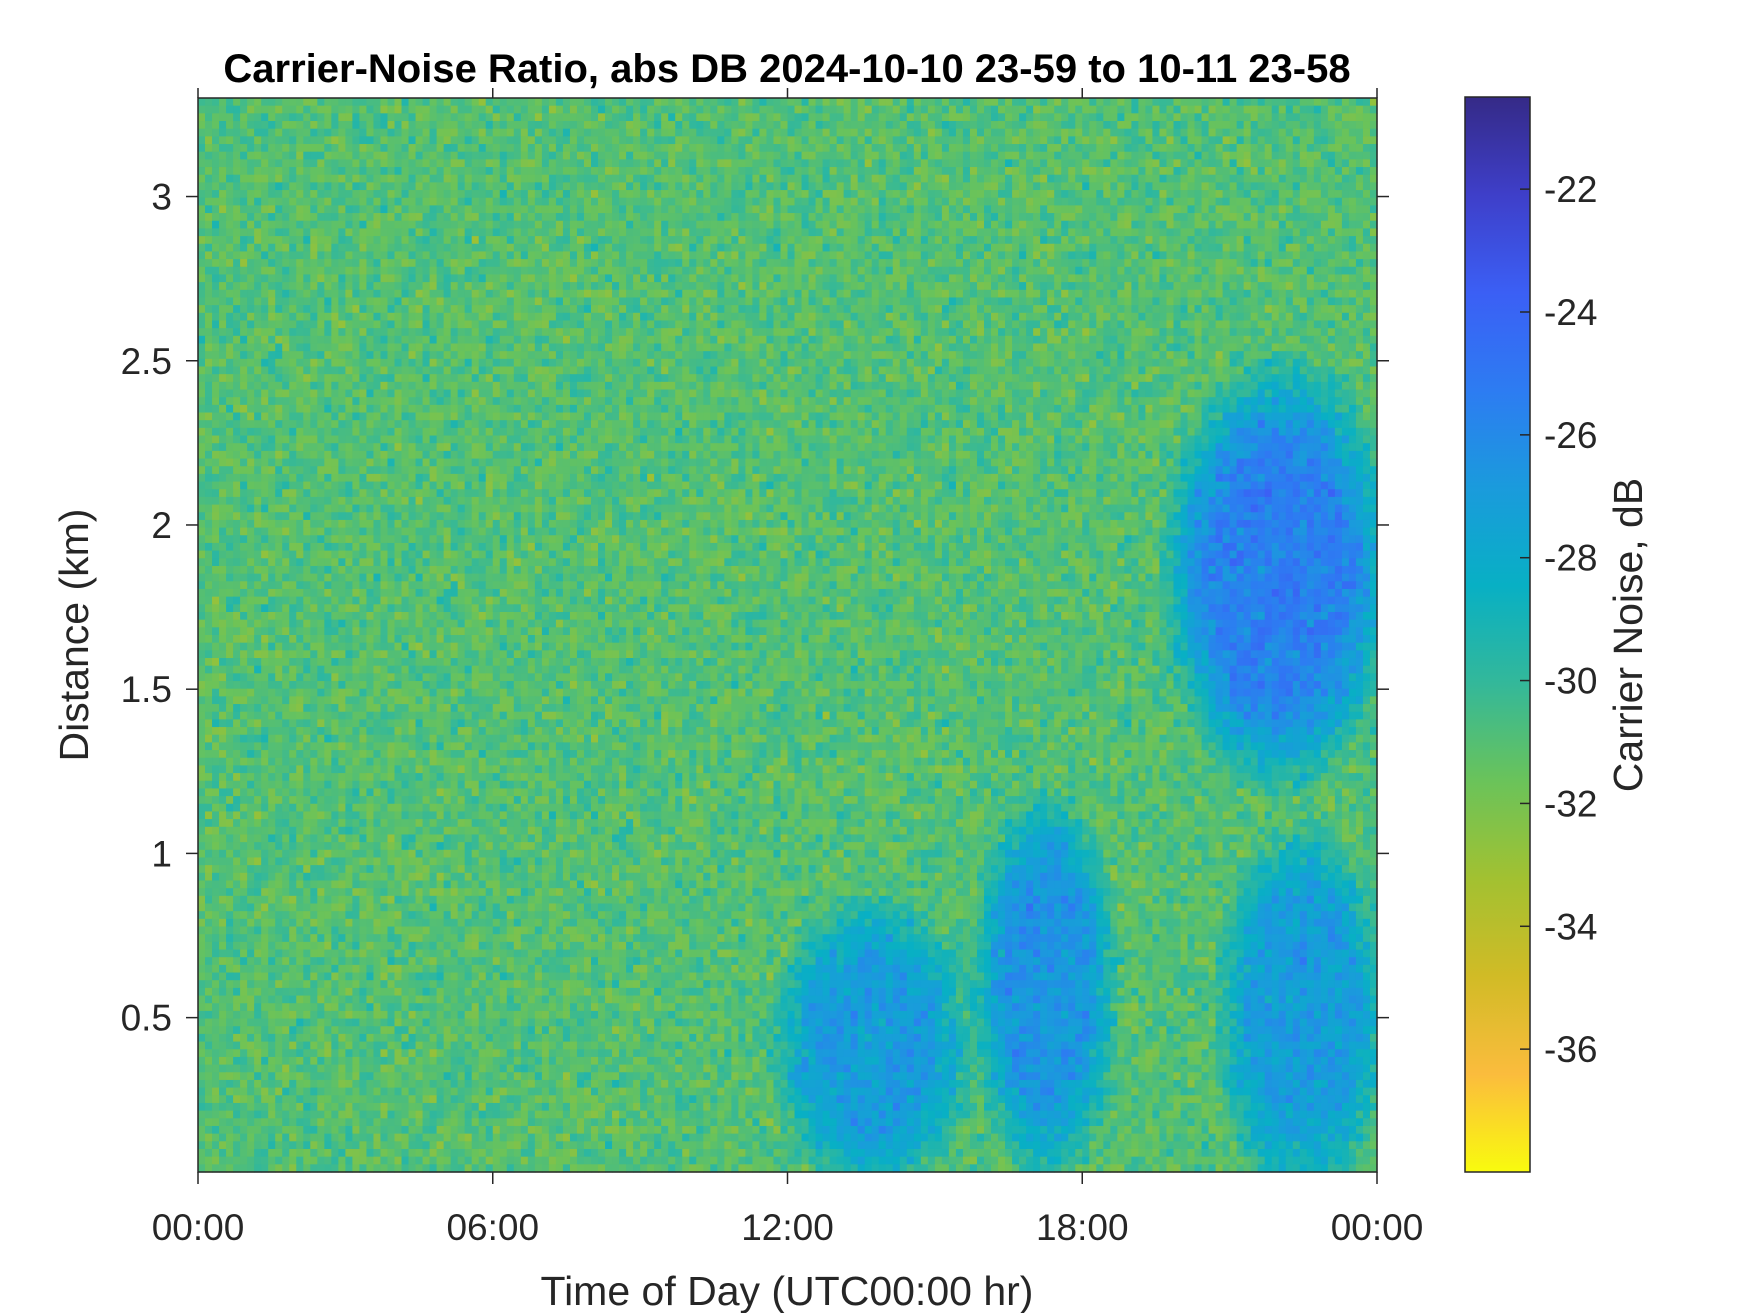  What do you see at coordinates (146, 1018) in the screenshot?
I see `y-tick-label: 0.5` at bounding box center [146, 1018].